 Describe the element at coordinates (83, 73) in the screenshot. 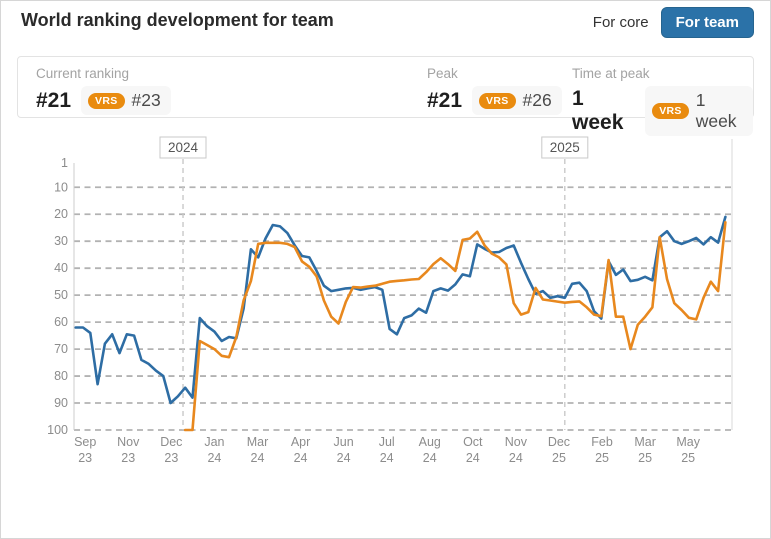

I see `stat-label: Current ranking` at that location.